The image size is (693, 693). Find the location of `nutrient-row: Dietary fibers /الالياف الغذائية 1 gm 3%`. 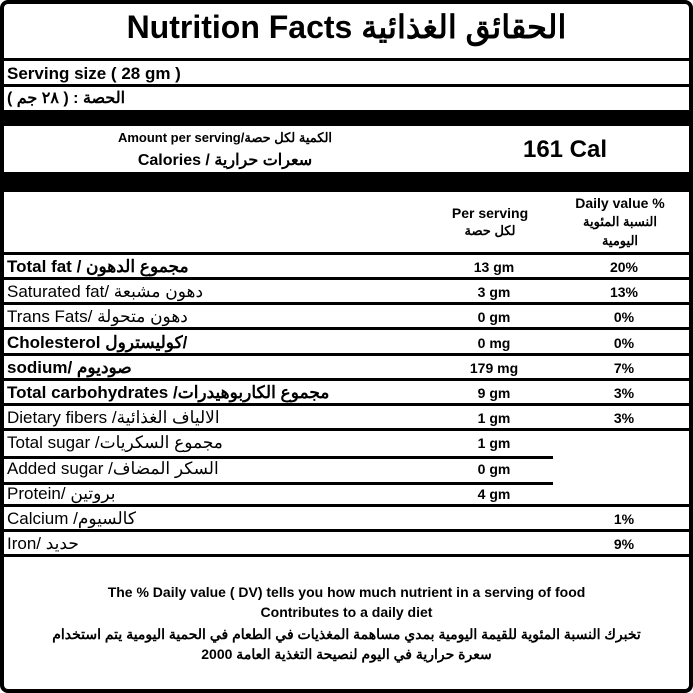

nutrient-row: Dietary fibers /الالياف الغذائية 1 gm 3% is located at coordinates (346, 419).